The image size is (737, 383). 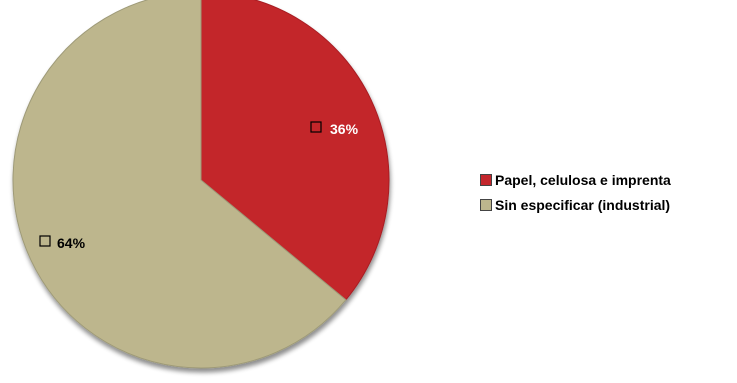 I want to click on legend-swatch-papel, so click(x=486, y=180).